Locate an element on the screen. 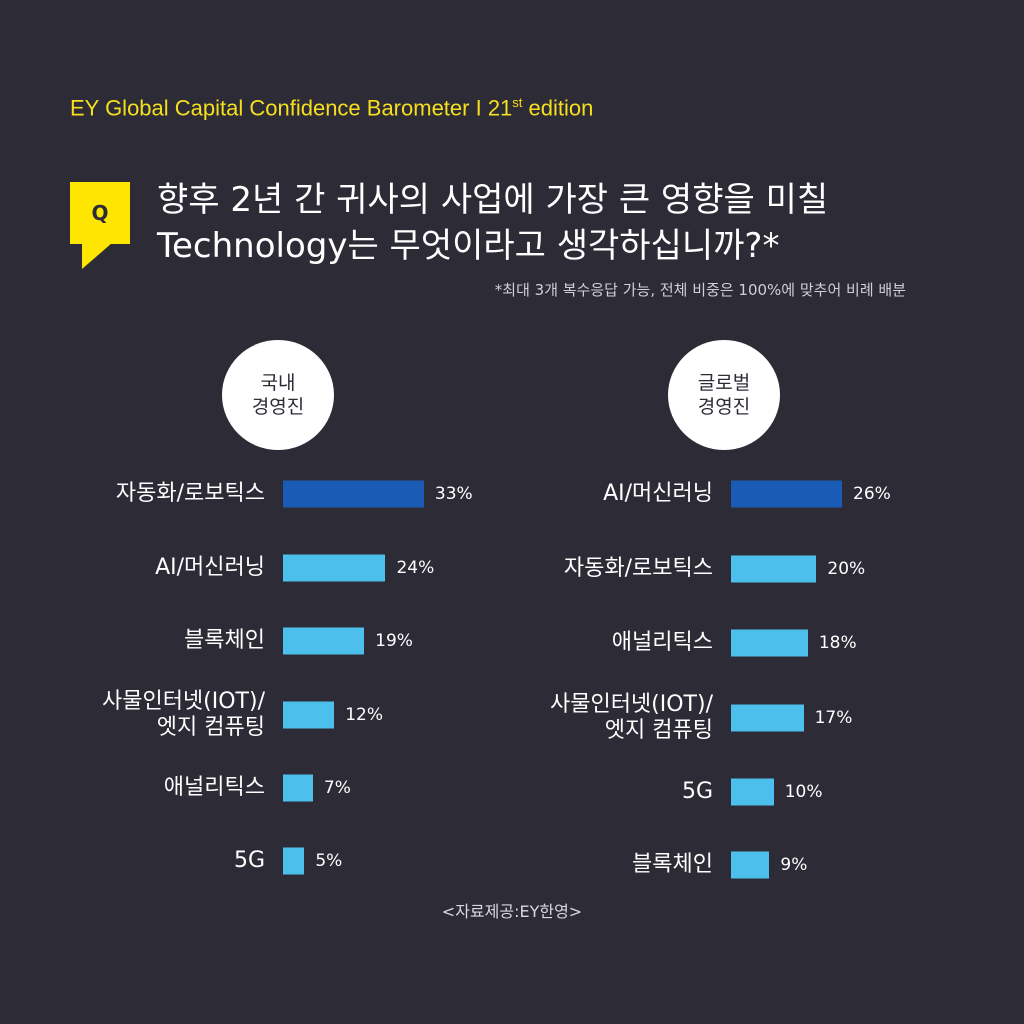 The height and width of the screenshot is (1024, 1024). source-credit: <자료제공:EY한영> is located at coordinates (512, 911).